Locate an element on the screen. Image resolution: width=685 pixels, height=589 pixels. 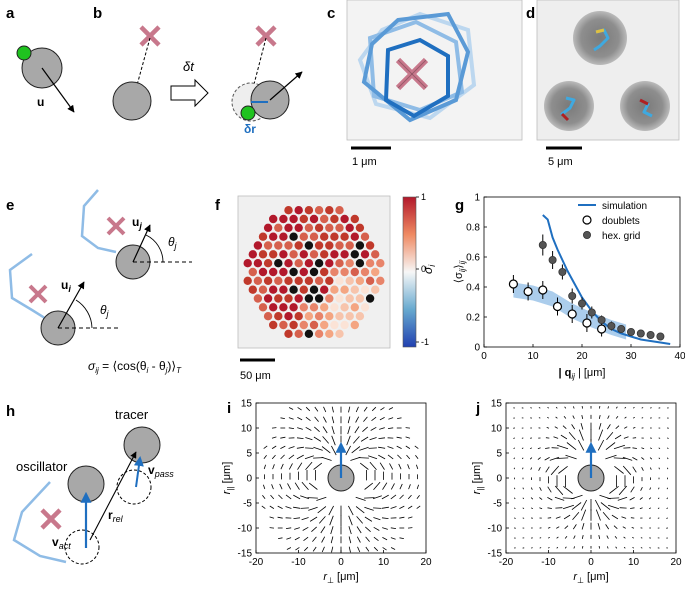
target-cross-h is located at coordinates (51, 519).